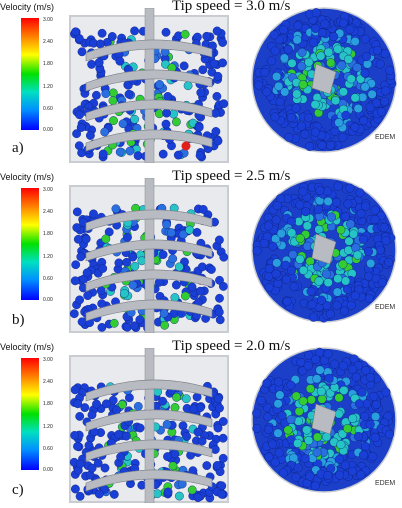 This screenshot has height=508, width=402. I want to click on panel-label: a), so click(18, 148).